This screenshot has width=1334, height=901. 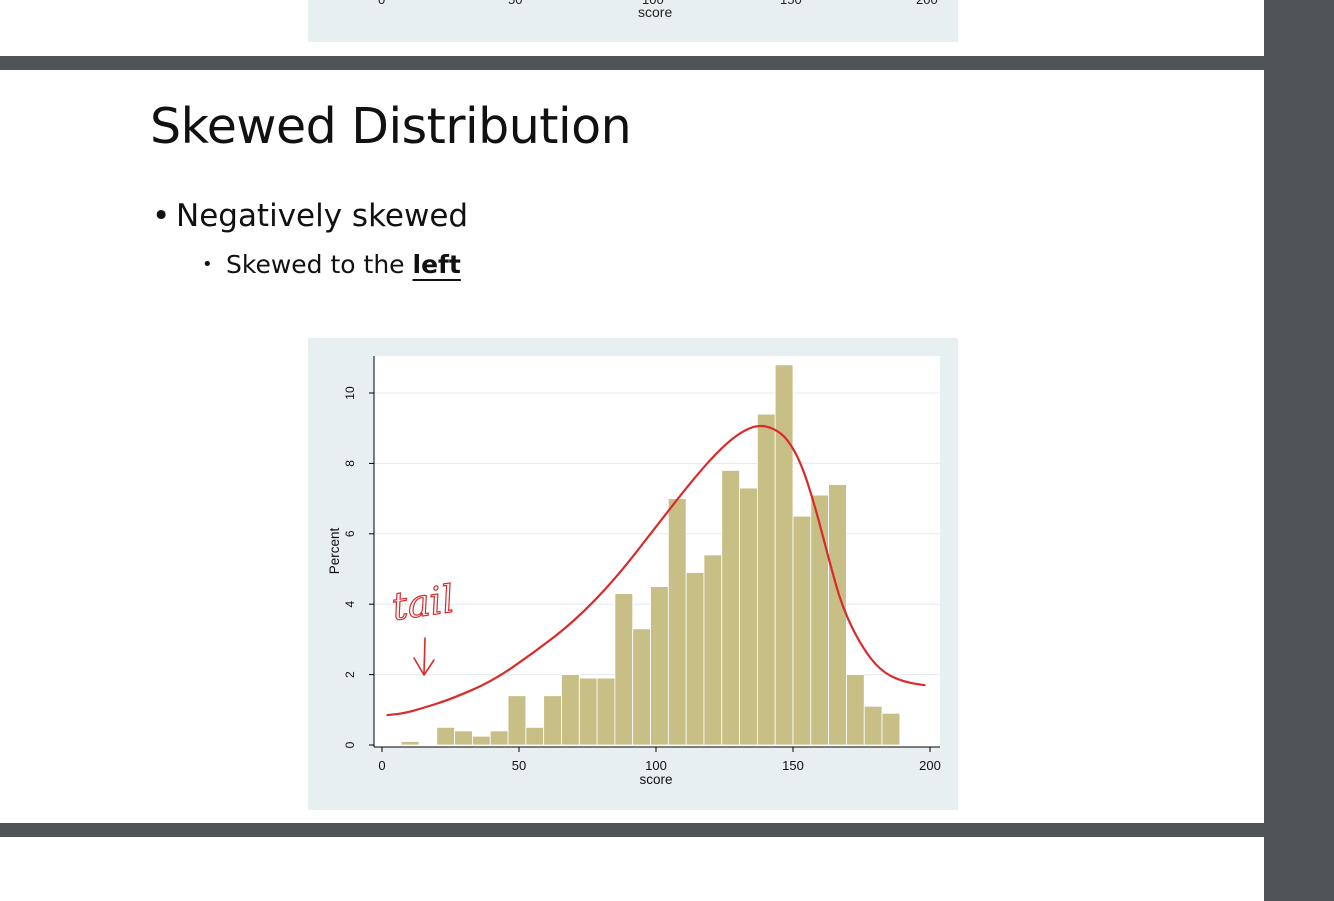 What do you see at coordinates (391, 126) in the screenshot?
I see `slide-title: Skewed Distribution` at bounding box center [391, 126].